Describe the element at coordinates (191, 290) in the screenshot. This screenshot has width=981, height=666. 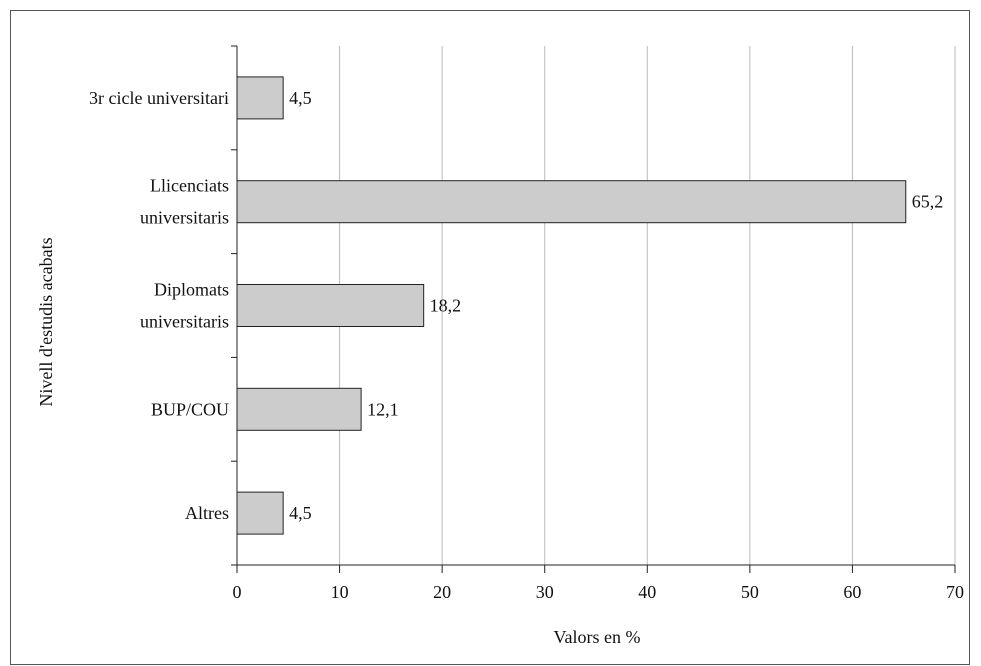
I see `y-tick-label: Diplomats` at that location.